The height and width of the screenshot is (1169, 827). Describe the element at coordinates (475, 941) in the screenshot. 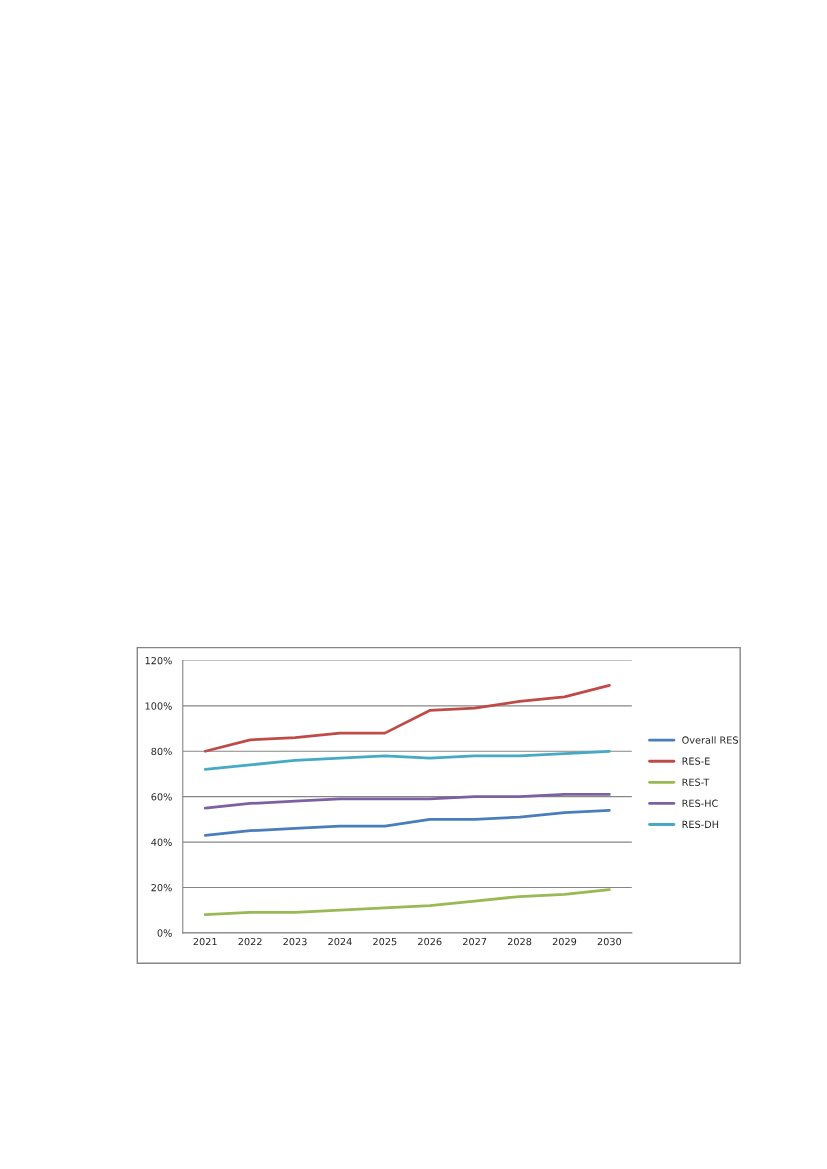

I see `x-tick-label: 2027` at that location.